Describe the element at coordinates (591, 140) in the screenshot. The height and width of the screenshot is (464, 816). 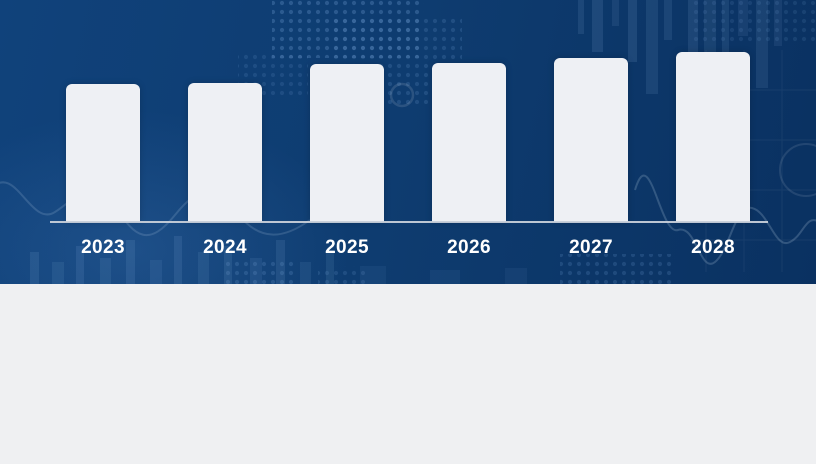
I see `chart-bar-2027` at that location.